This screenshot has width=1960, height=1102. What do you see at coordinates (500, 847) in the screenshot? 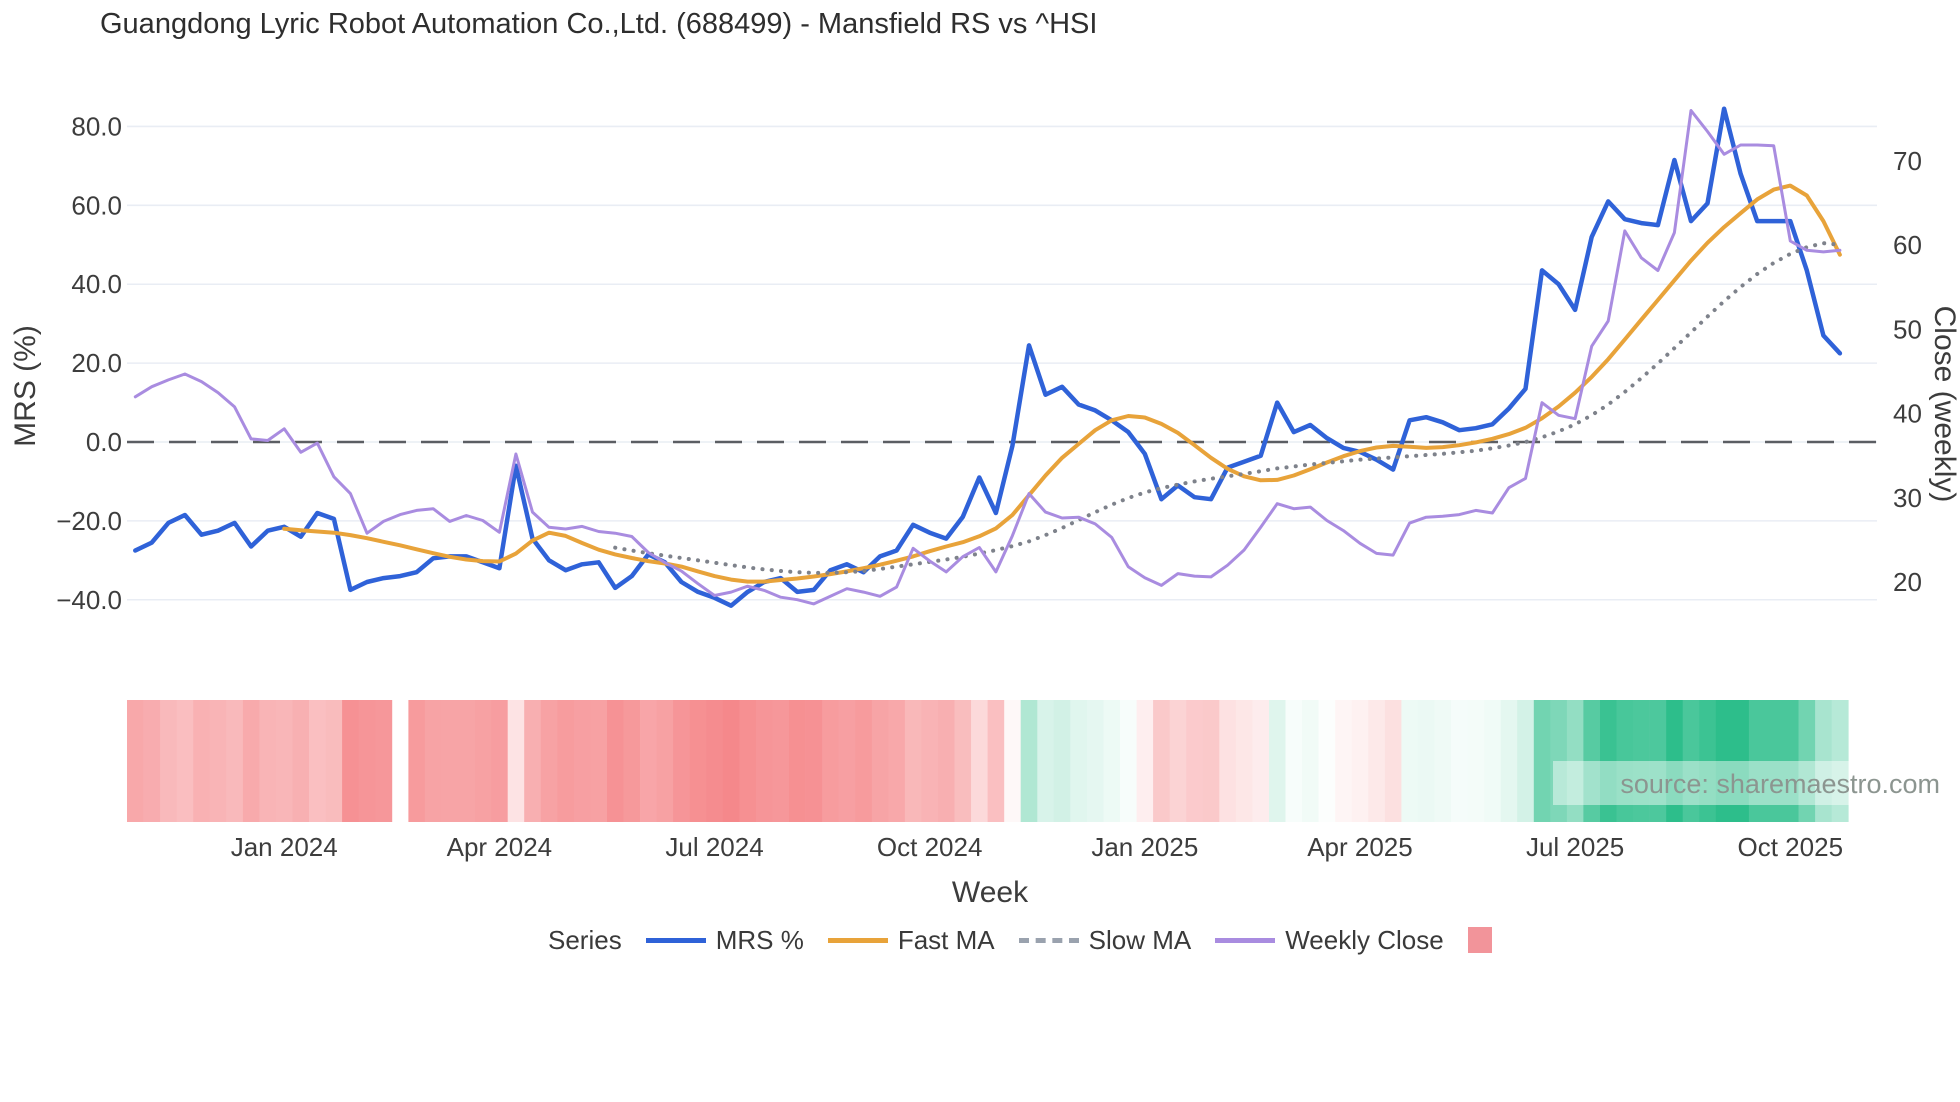
I see `x-axis-tick-label: Apr 2024` at bounding box center [500, 847].